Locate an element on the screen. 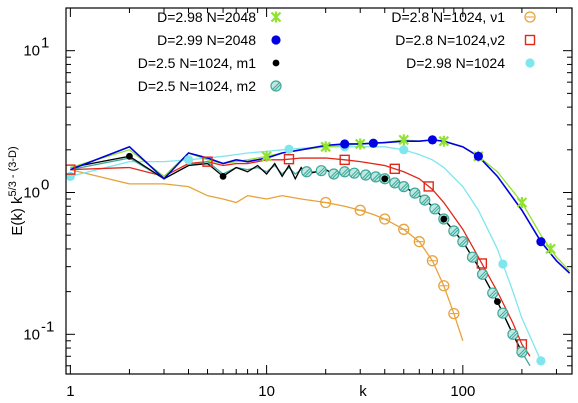 The image size is (578, 403). x-axis-label: k is located at coordinates (363, 391).